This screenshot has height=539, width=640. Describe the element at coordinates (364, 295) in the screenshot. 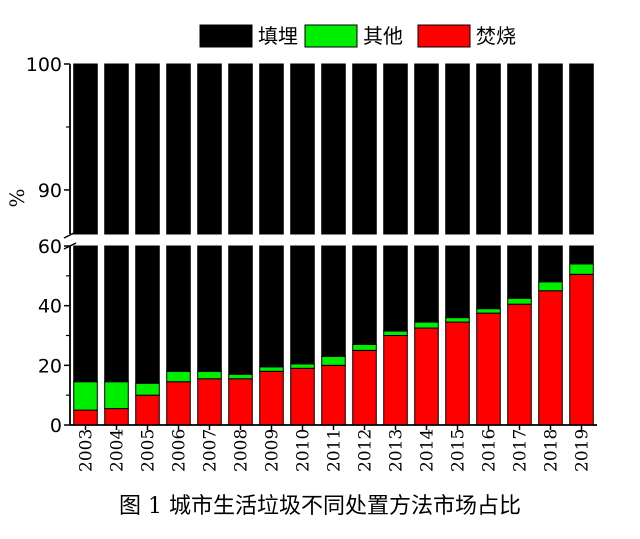

I see `bar-2012-填埋` at that location.